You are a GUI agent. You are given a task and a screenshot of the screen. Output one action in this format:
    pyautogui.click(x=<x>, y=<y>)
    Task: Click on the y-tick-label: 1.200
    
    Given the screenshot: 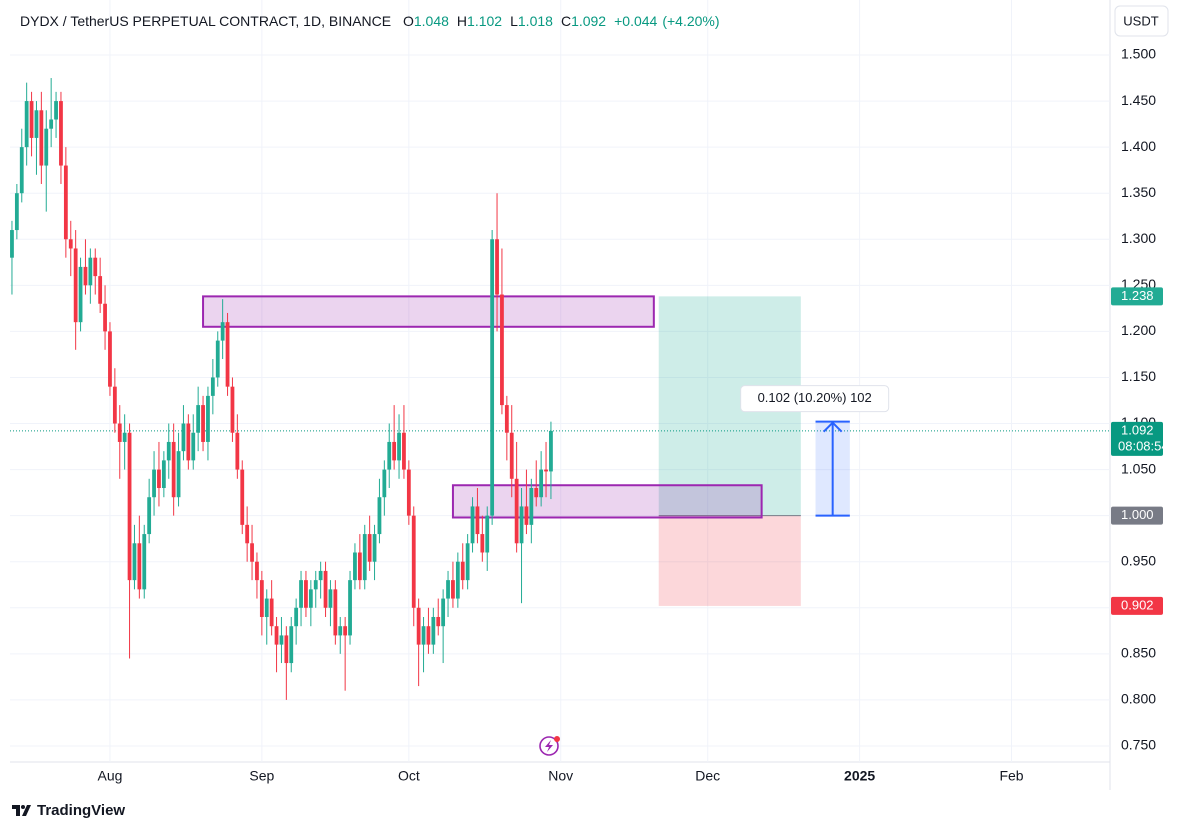 What is the action you would take?
    pyautogui.click(x=1138, y=330)
    